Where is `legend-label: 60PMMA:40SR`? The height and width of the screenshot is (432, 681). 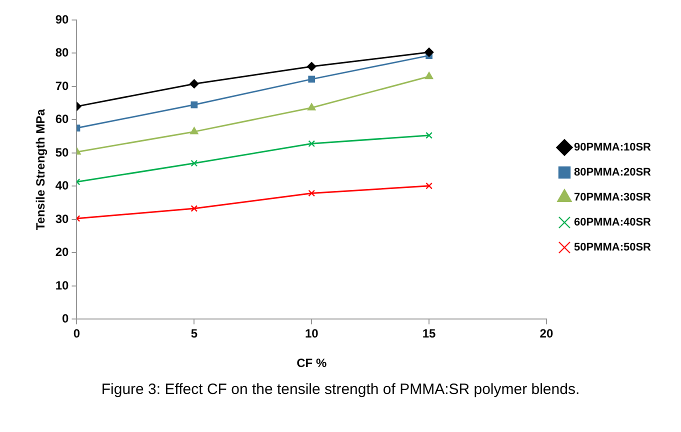 legend-label: 60PMMA:40SR is located at coordinates (613, 222).